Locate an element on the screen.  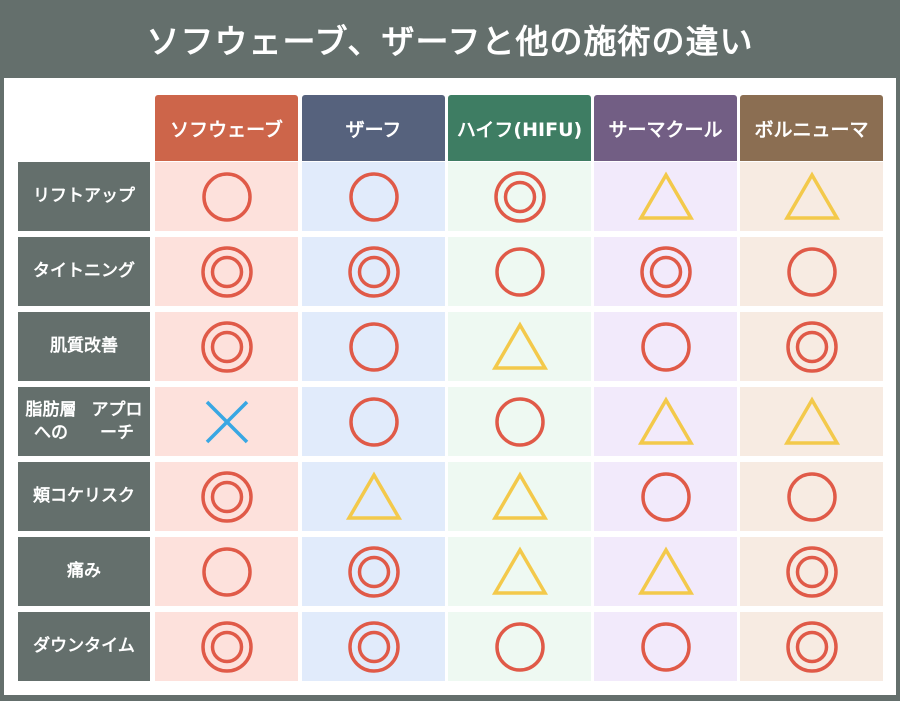
row-label: タイトニング is located at coordinates (84, 271).